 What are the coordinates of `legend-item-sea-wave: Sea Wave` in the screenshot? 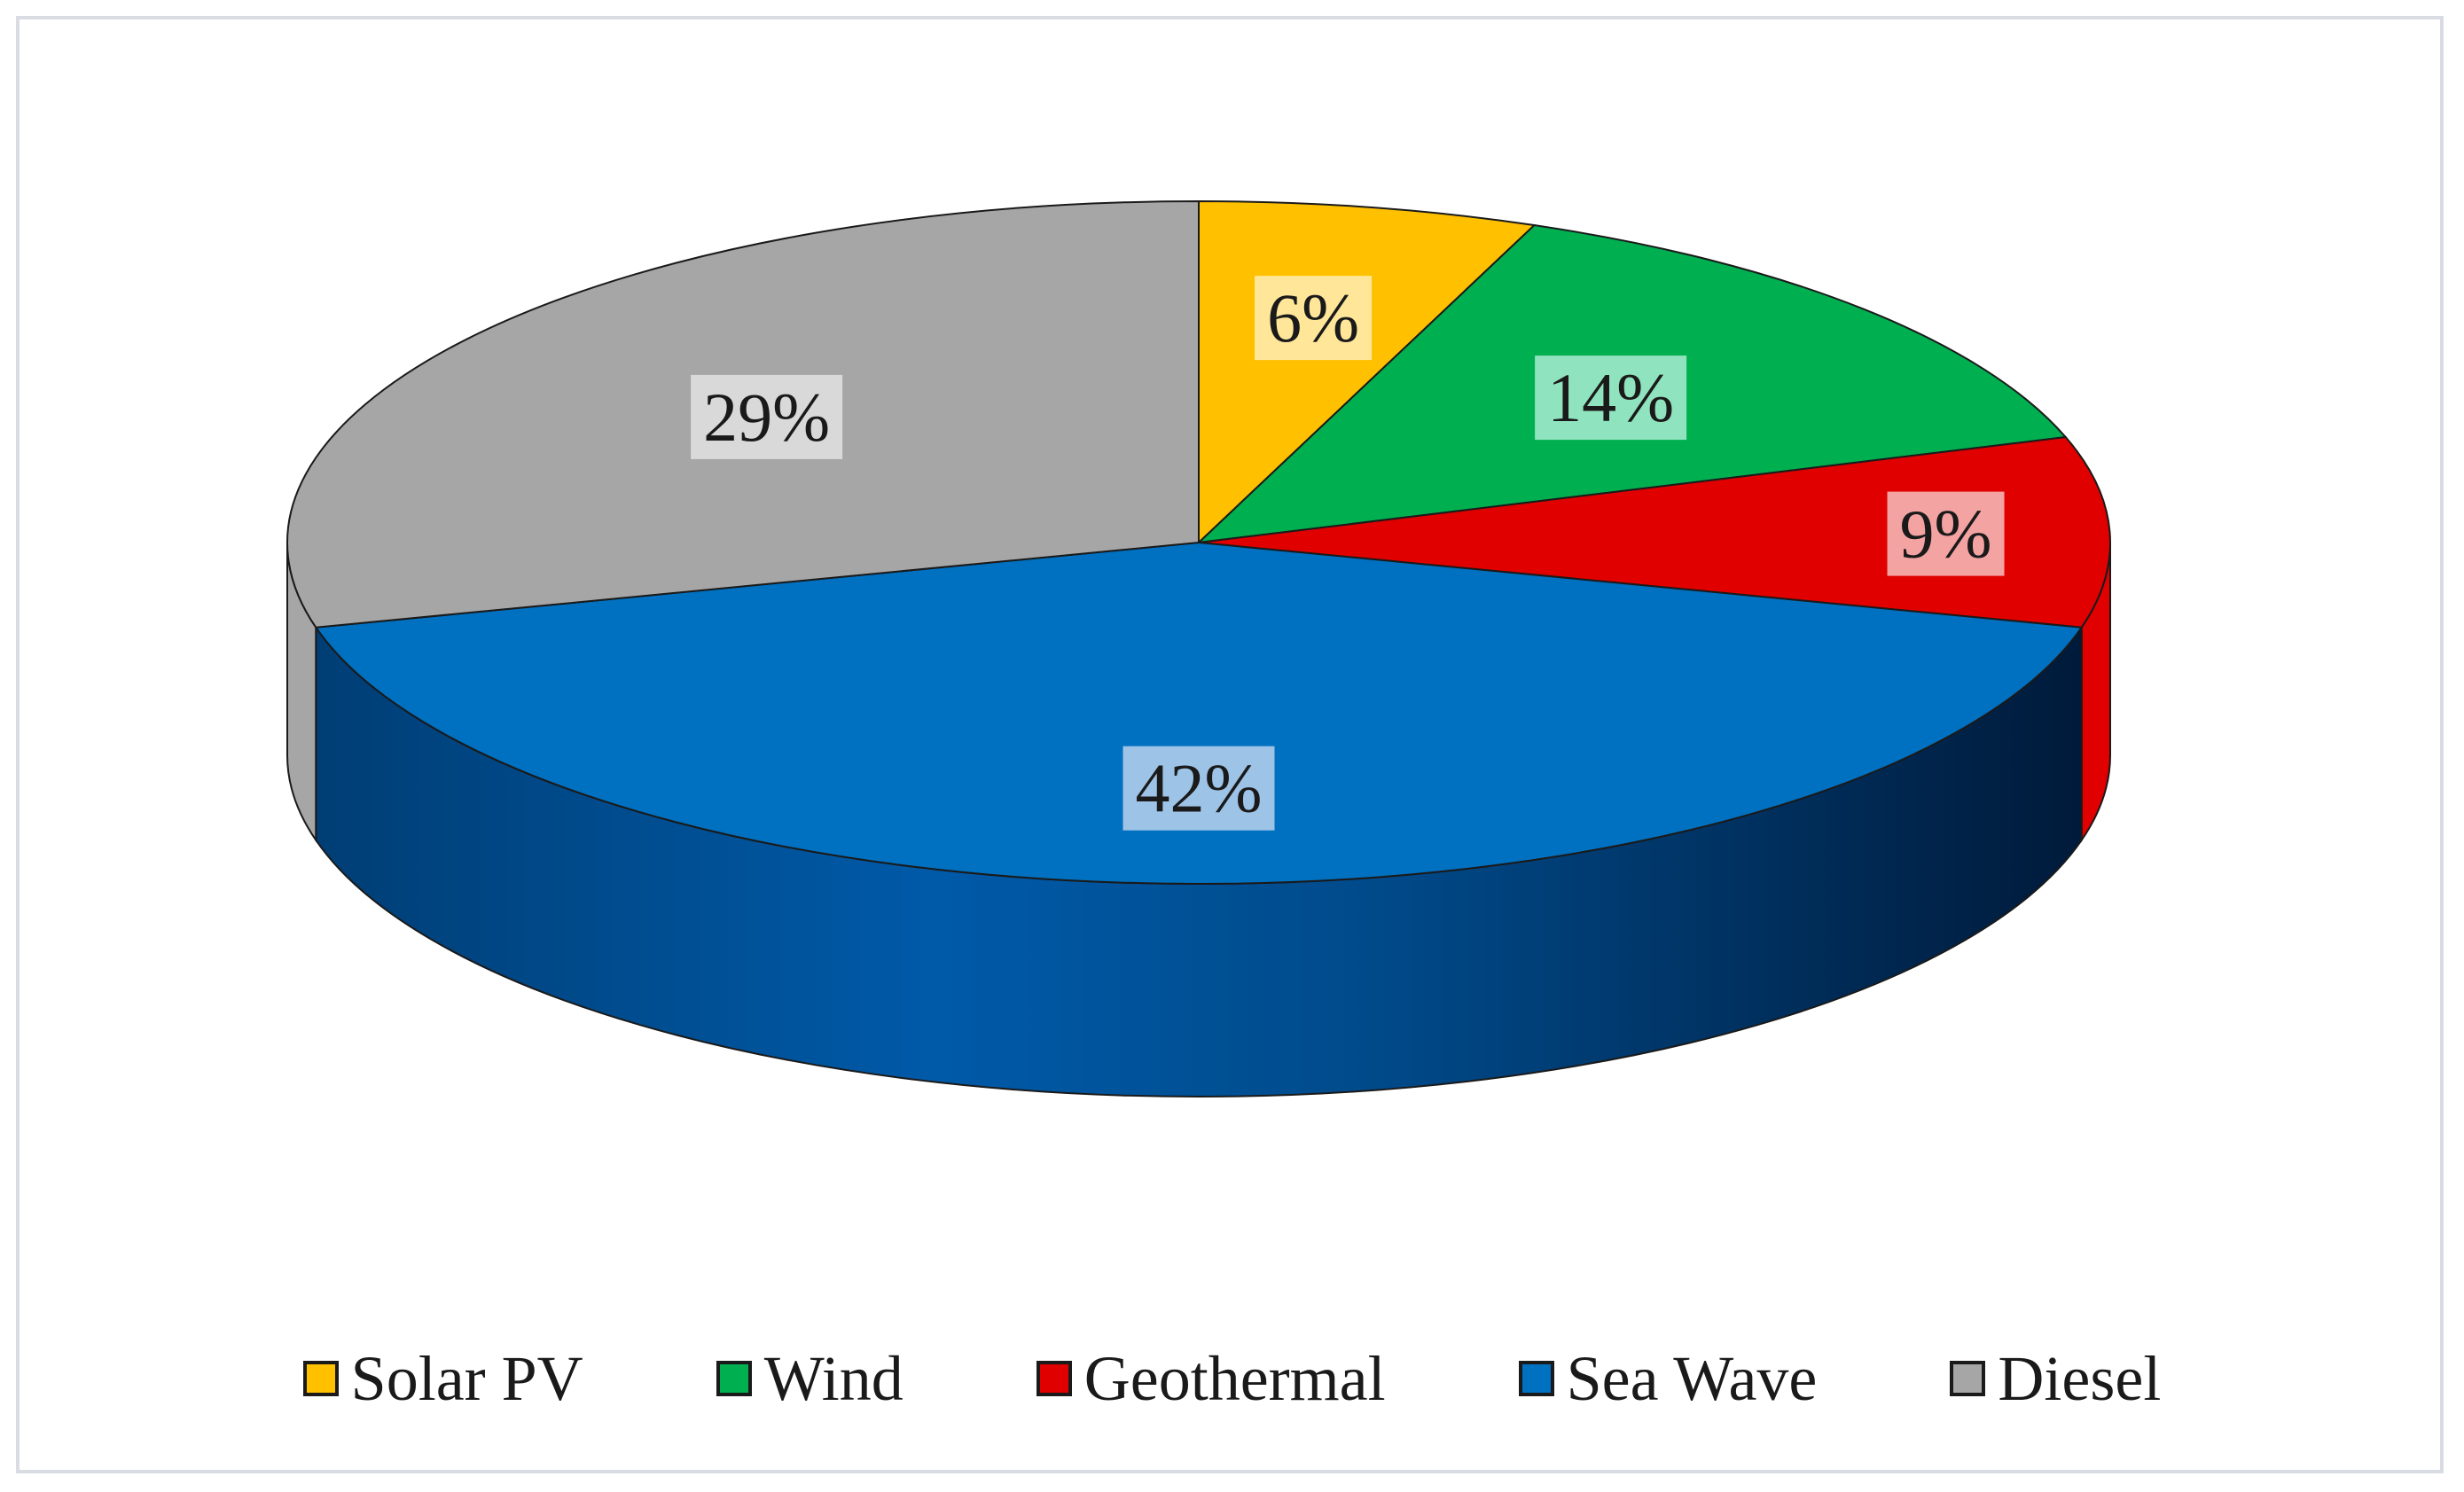 It's located at (1668, 1379).